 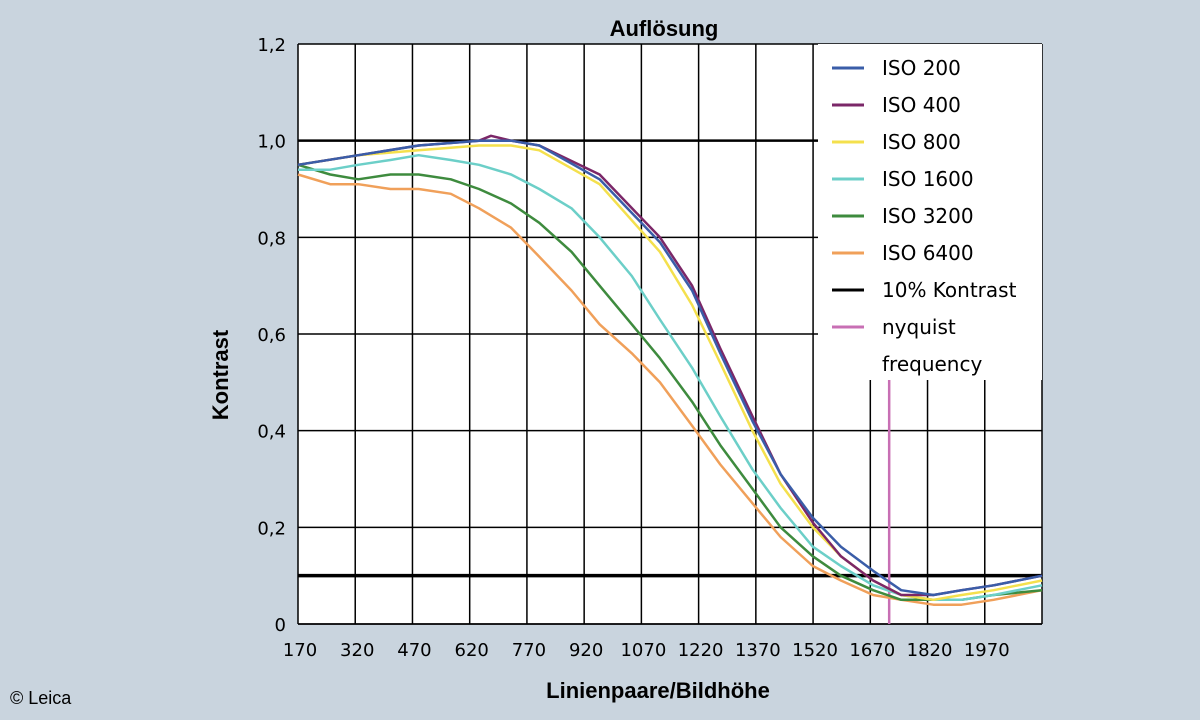 What do you see at coordinates (586, 650) in the screenshot?
I see `x-tick-label: 920` at bounding box center [586, 650].